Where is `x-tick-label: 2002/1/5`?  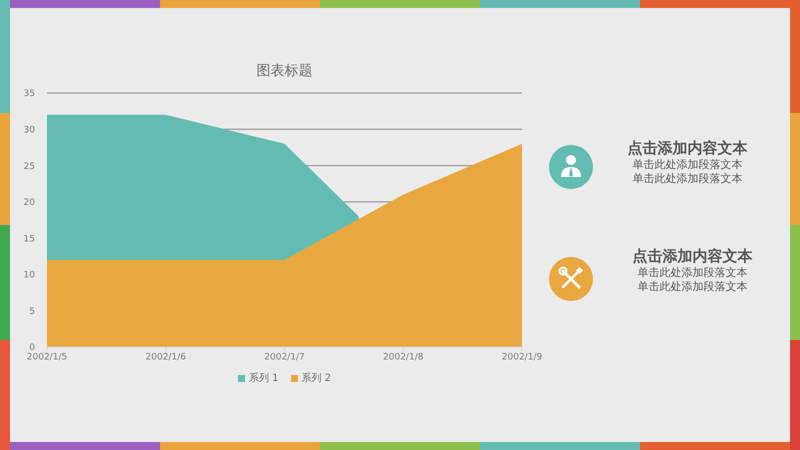 x-tick-label: 2002/1/5 is located at coordinates (47, 357).